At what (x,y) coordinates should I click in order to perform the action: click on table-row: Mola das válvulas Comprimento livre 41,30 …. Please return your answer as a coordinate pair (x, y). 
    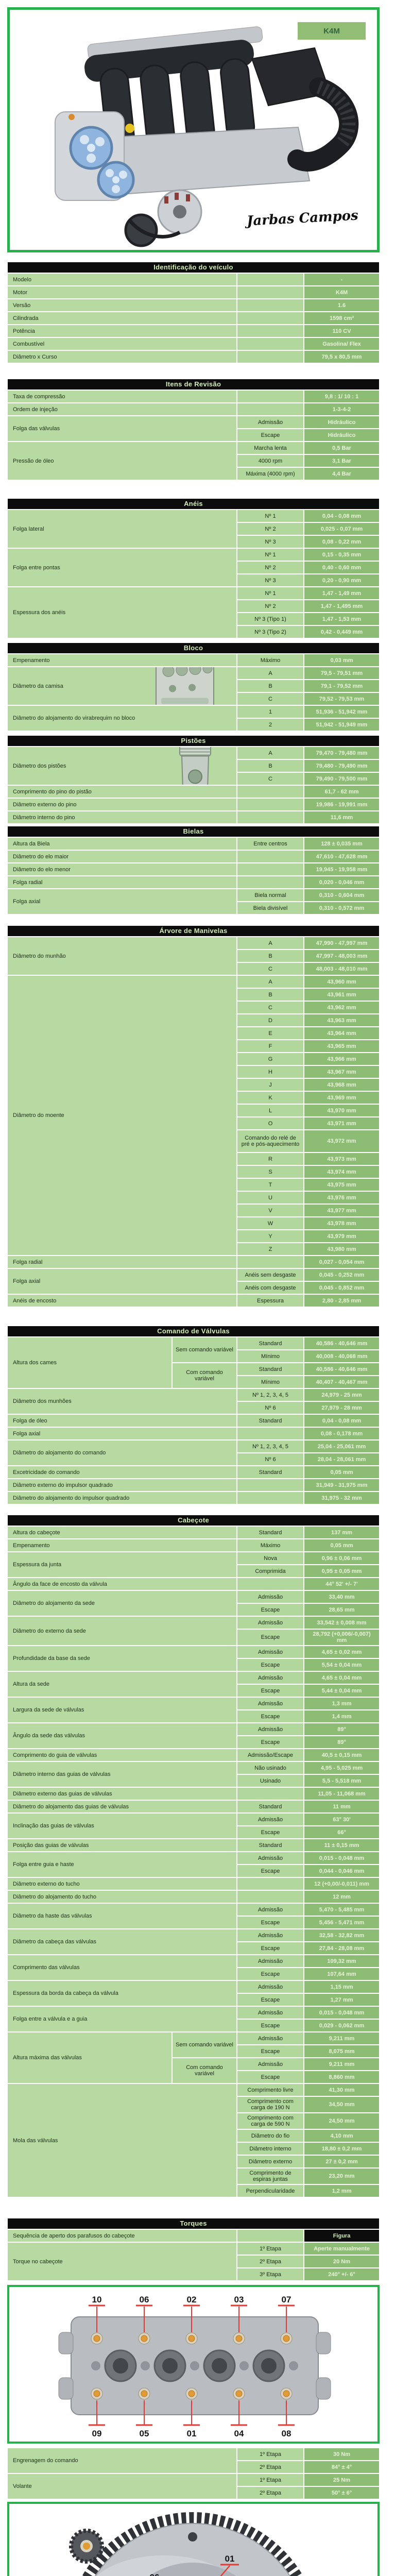
    Looking at the image, I should click on (193, 2140).